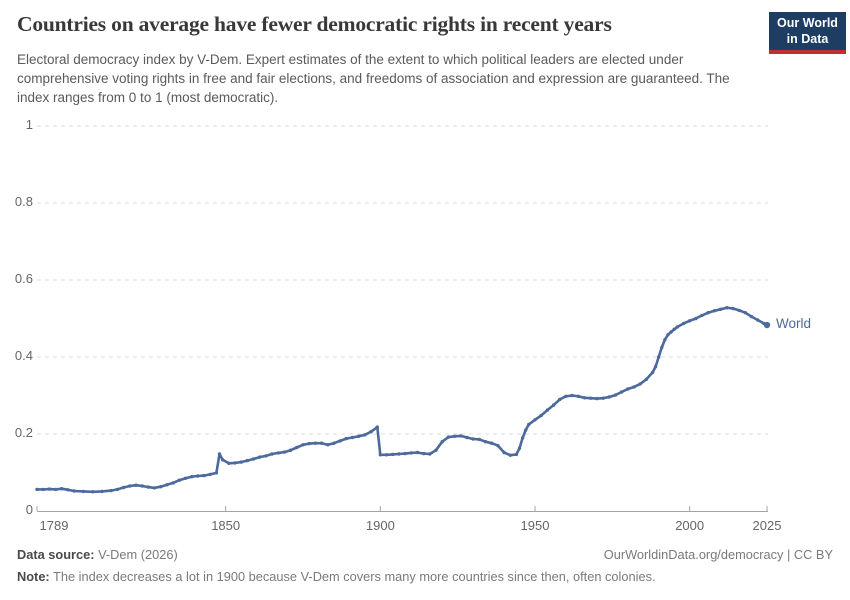  What do you see at coordinates (380, 525) in the screenshot?
I see `x-axis-tick-label: 1900` at bounding box center [380, 525].